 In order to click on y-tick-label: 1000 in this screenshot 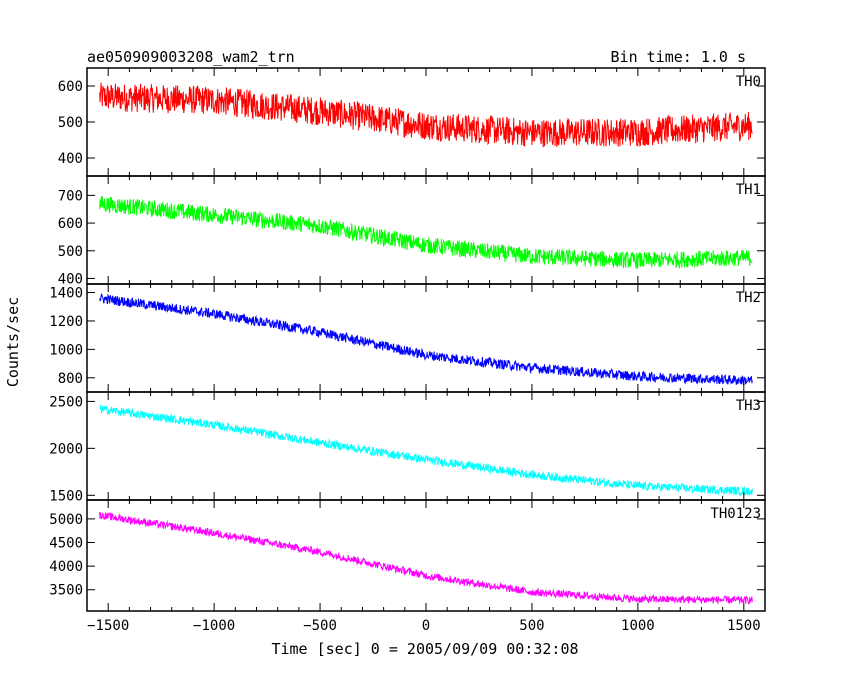, I will do `click(66, 350)`.